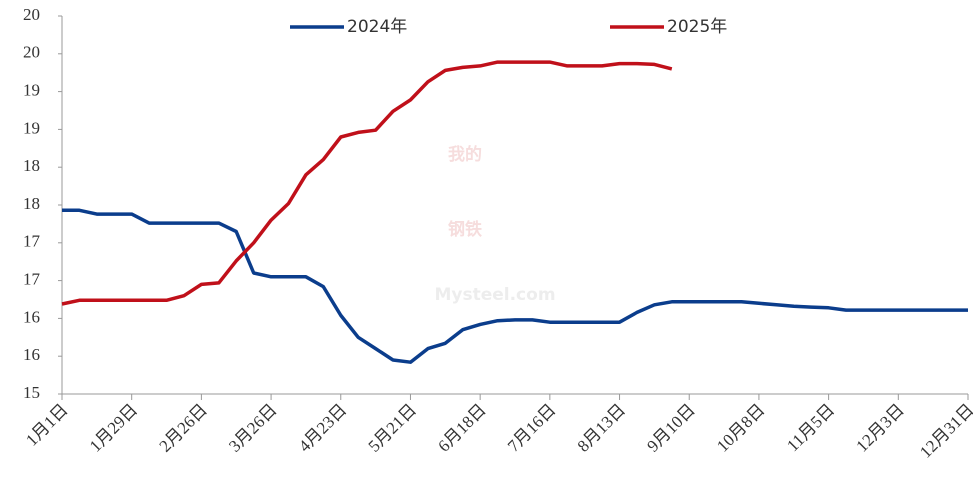 The height and width of the screenshot is (502, 973). What do you see at coordinates (810, 427) in the screenshot?
I see `x-tick-label: 11月5日` at bounding box center [810, 427].